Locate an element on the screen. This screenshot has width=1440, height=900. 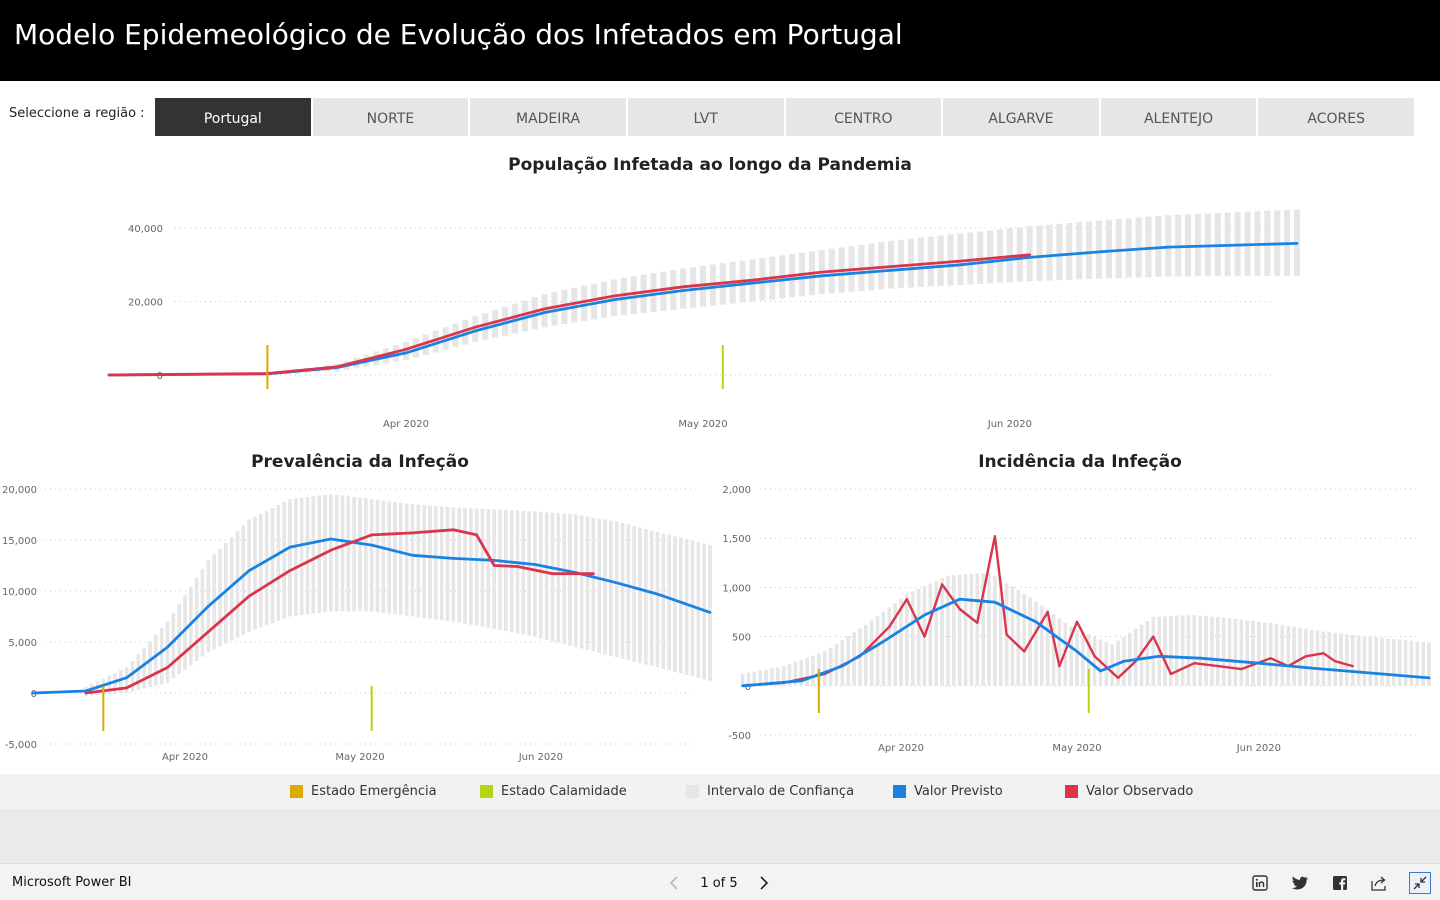
y-tick-label: -5,000 is located at coordinates (21, 745).